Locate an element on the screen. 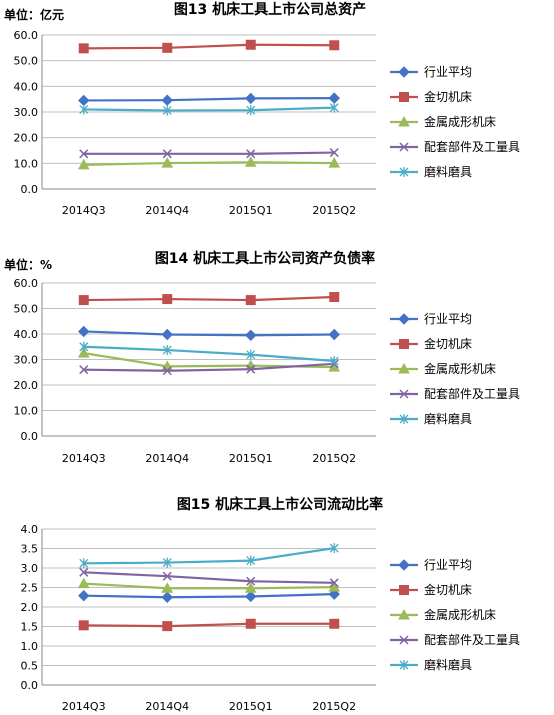 The image size is (554, 715). legend-label: 配套部件及工量具 is located at coordinates (472, 146).